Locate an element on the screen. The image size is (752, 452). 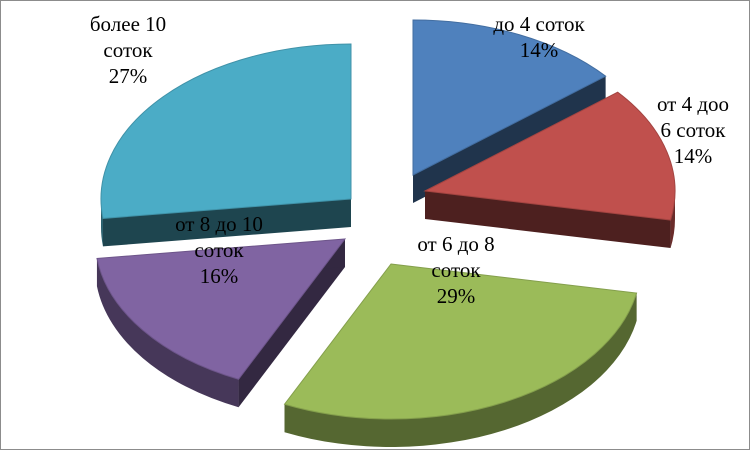
slice-label-4-line-2: 27% is located at coordinates (128, 76).